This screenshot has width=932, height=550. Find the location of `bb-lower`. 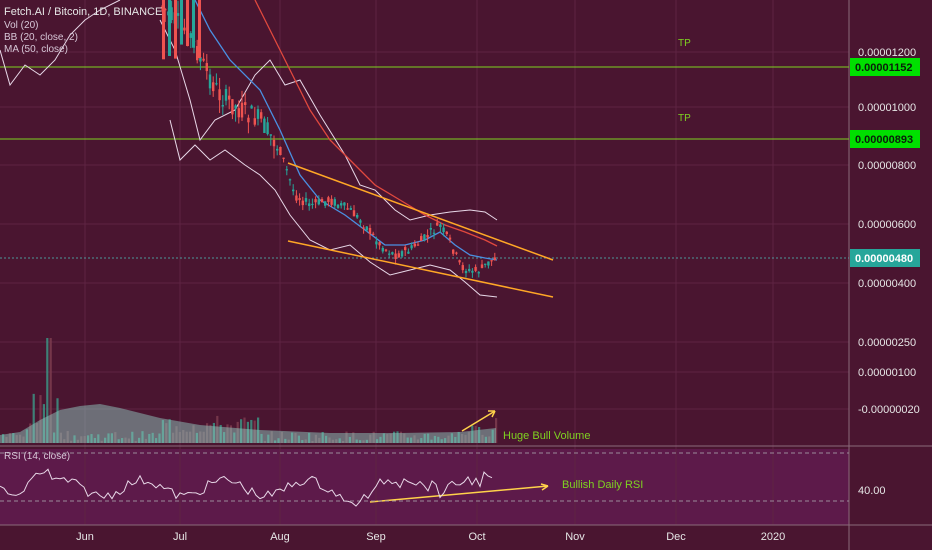

bb-lower is located at coordinates (333, 208).